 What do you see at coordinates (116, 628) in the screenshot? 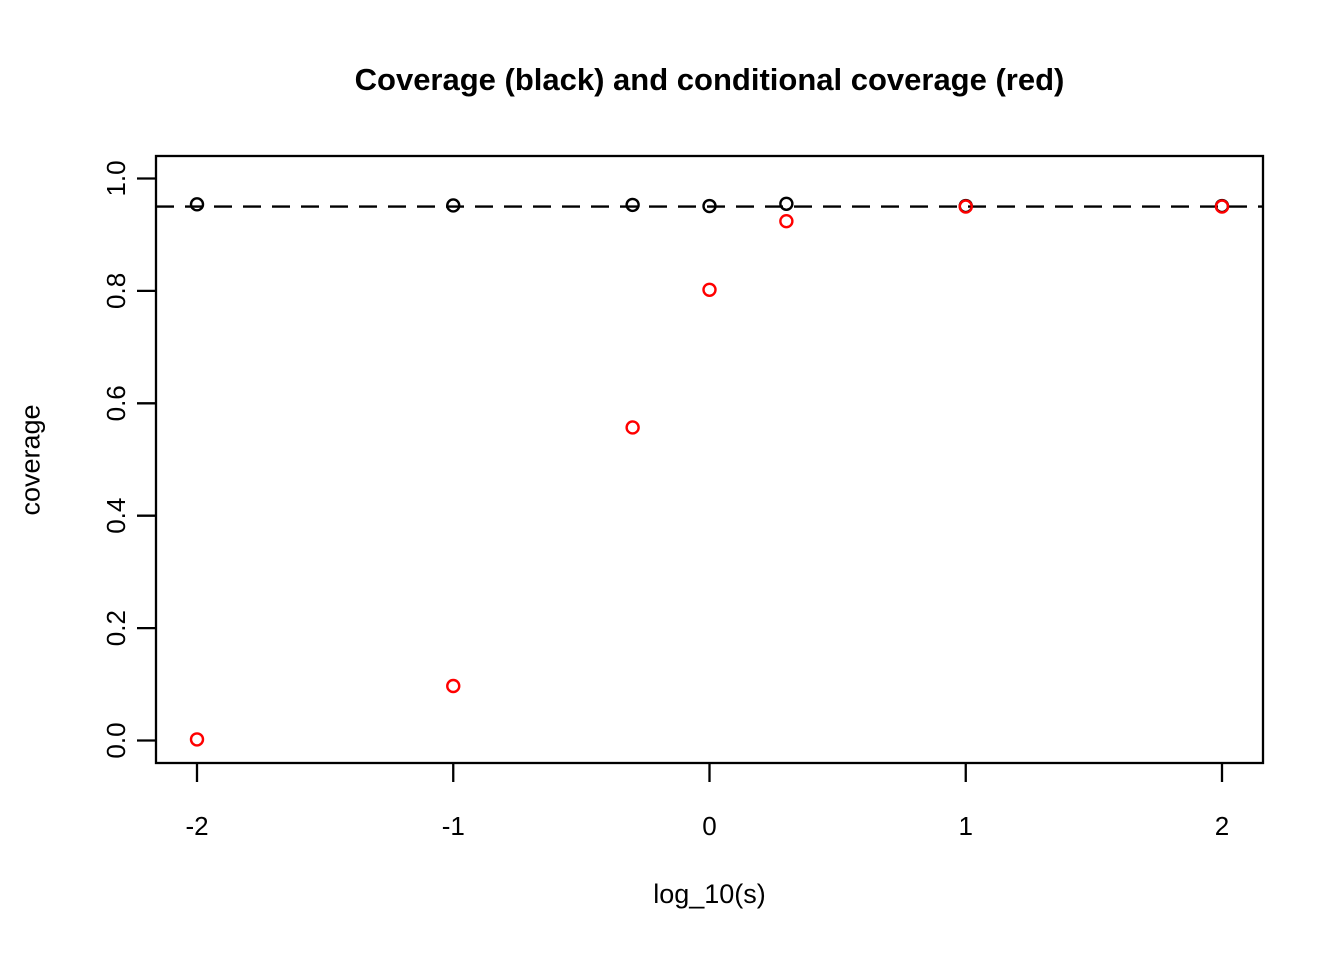
I see `y-tick-label: 0.2` at bounding box center [116, 628].